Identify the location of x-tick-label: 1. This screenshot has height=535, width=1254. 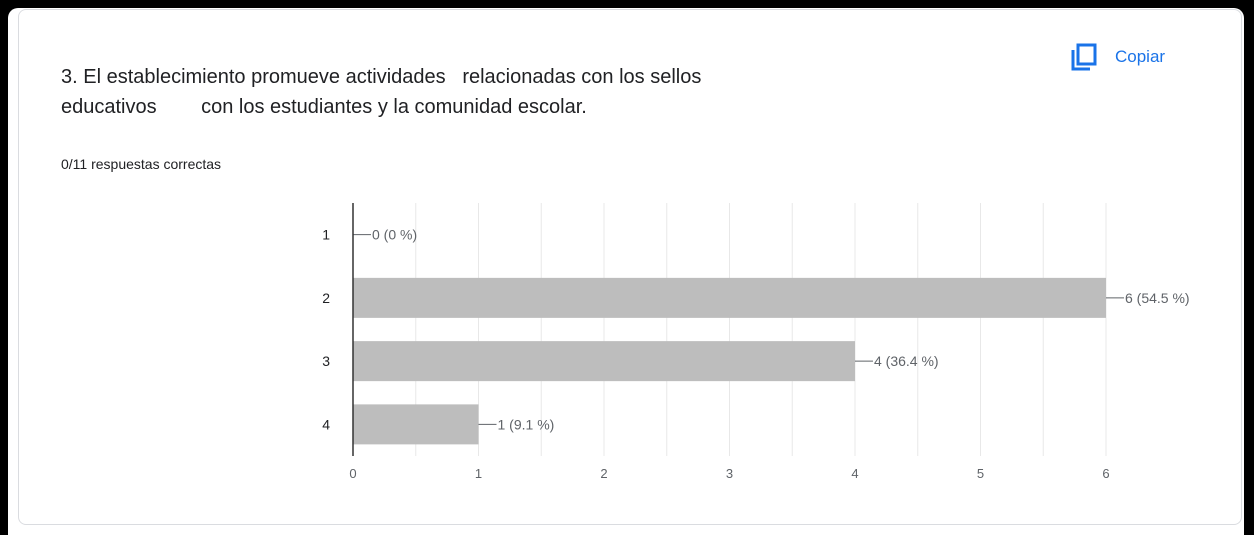
(478, 473).